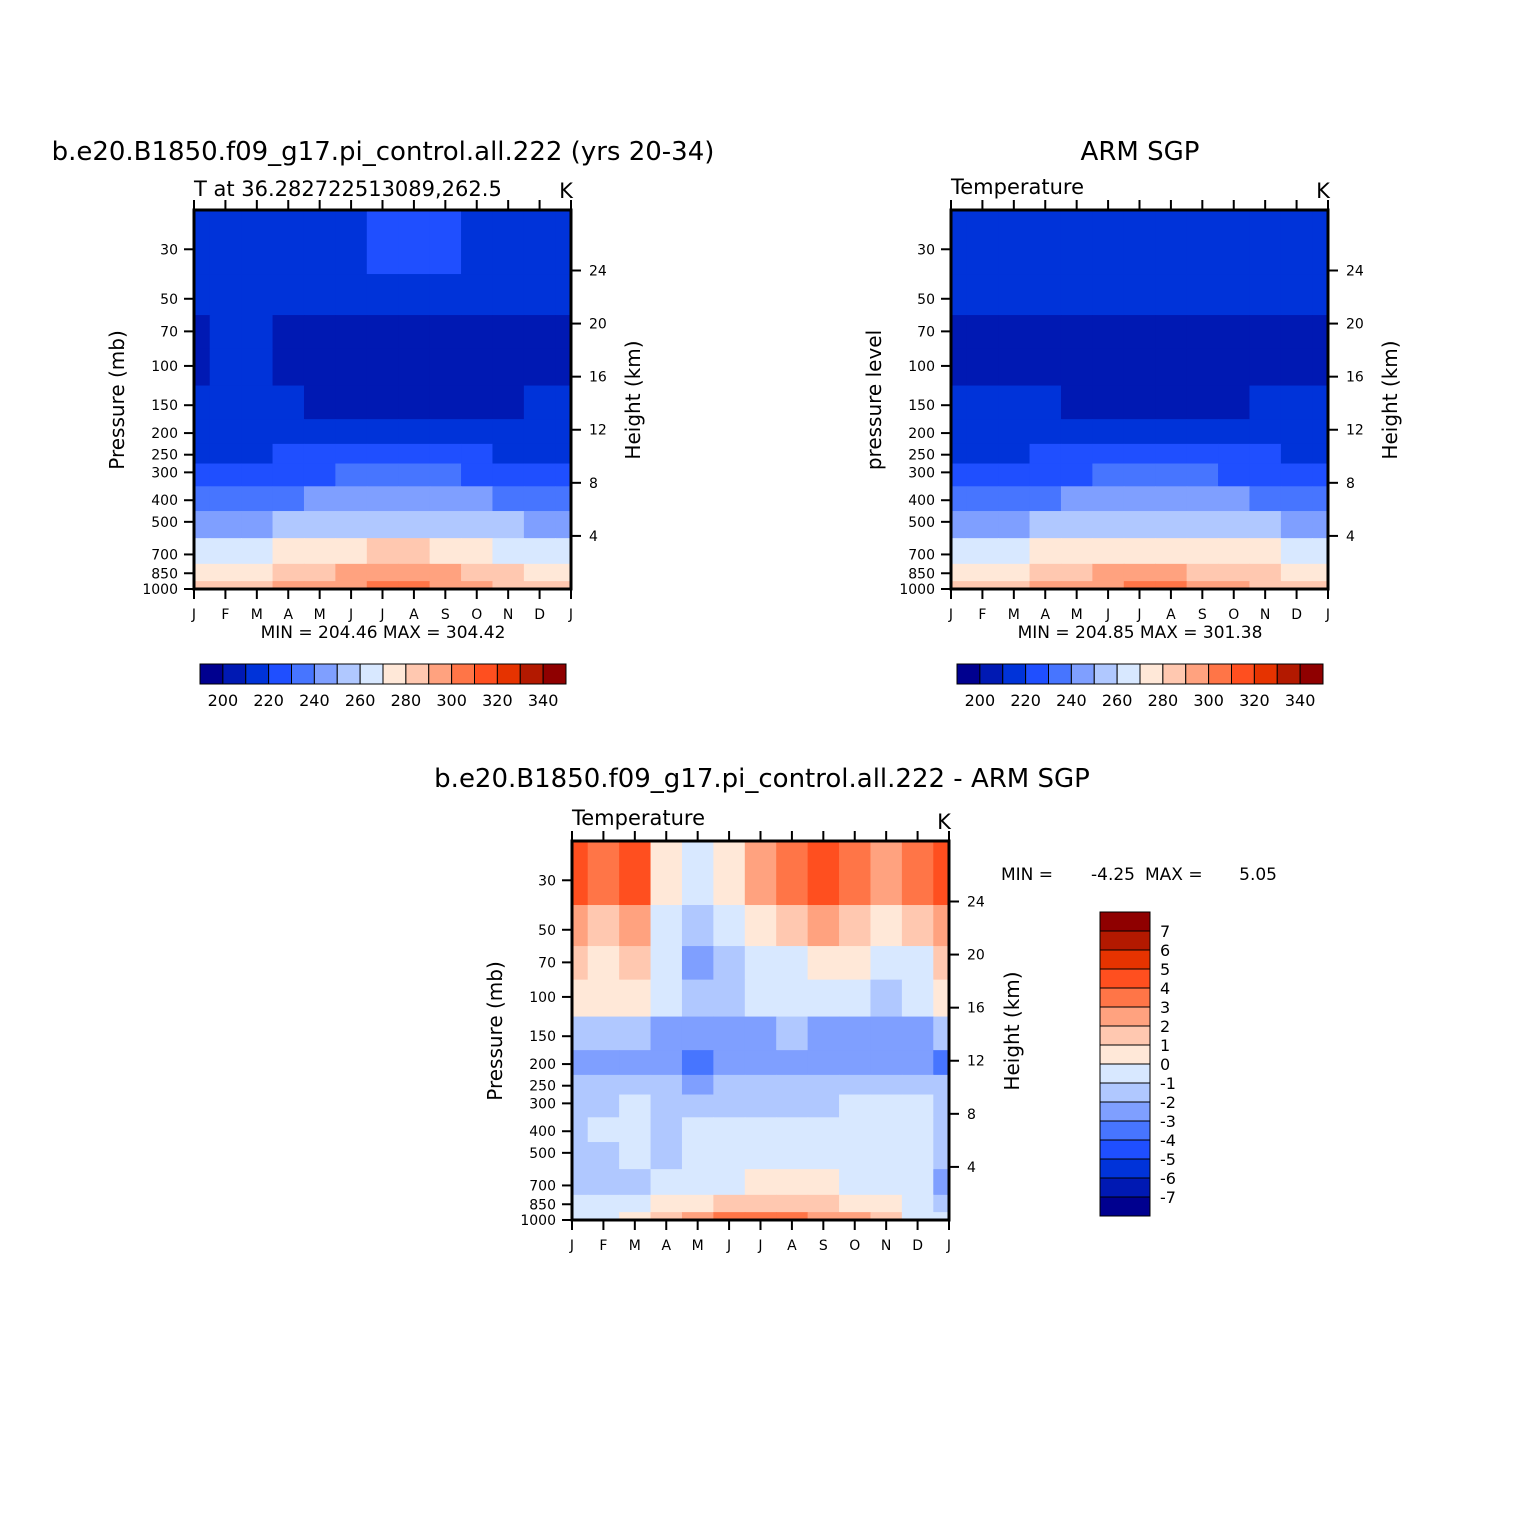 The width and height of the screenshot is (1524, 1524). I want to click on y-tick-label: 150, so click(542, 1037).